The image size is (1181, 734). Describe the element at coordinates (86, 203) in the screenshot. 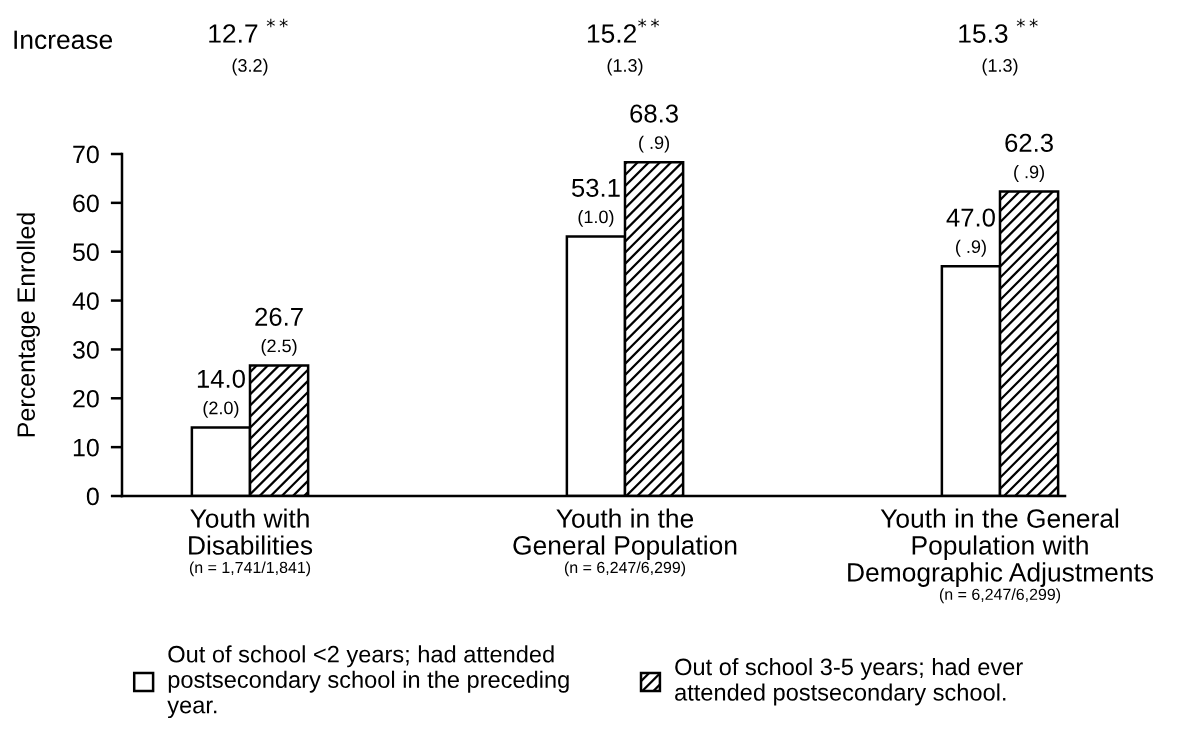

I see `y-tick-label: 60` at that location.